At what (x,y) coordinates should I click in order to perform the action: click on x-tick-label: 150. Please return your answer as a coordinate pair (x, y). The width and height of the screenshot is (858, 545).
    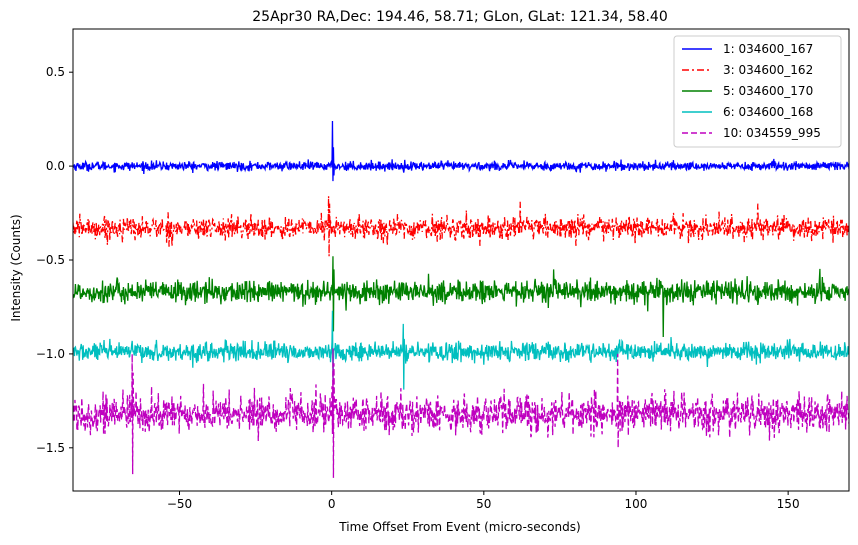
    Looking at the image, I should click on (788, 504).